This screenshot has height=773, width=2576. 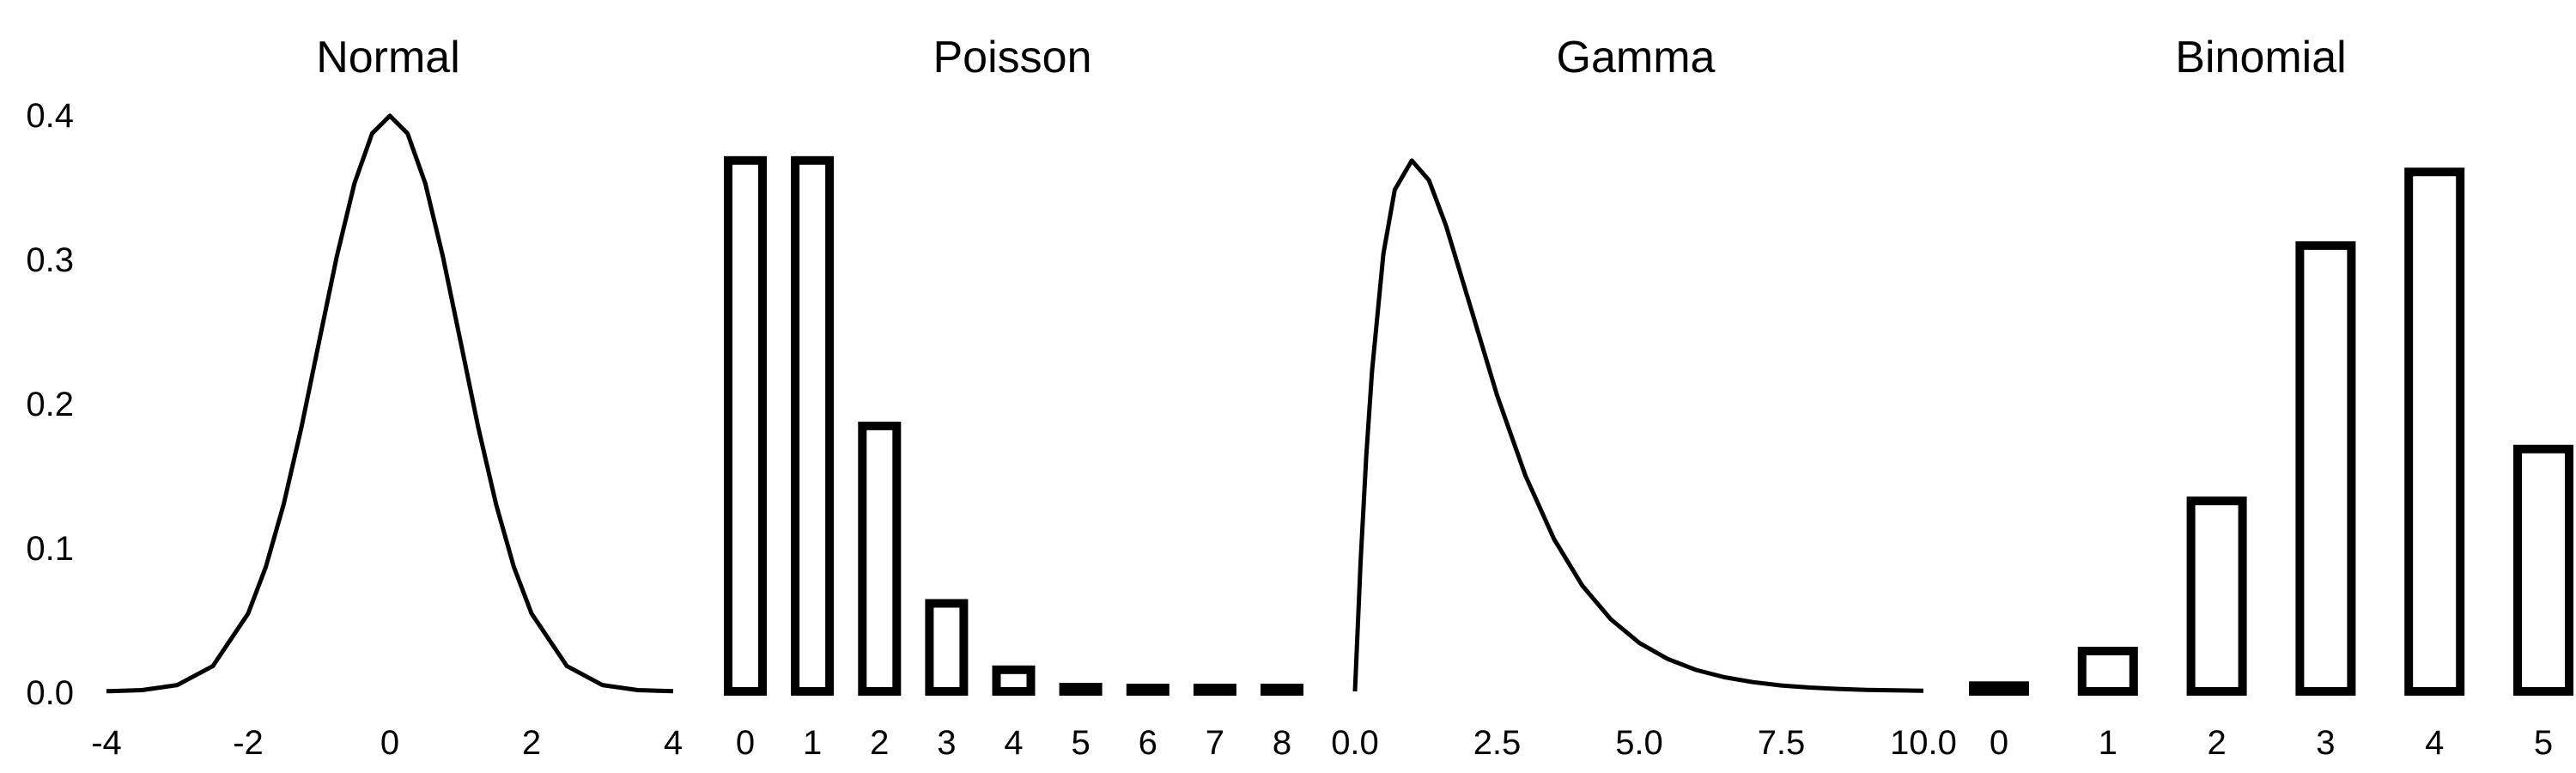 I want to click on y-tick-label: 0.3, so click(x=50, y=260).